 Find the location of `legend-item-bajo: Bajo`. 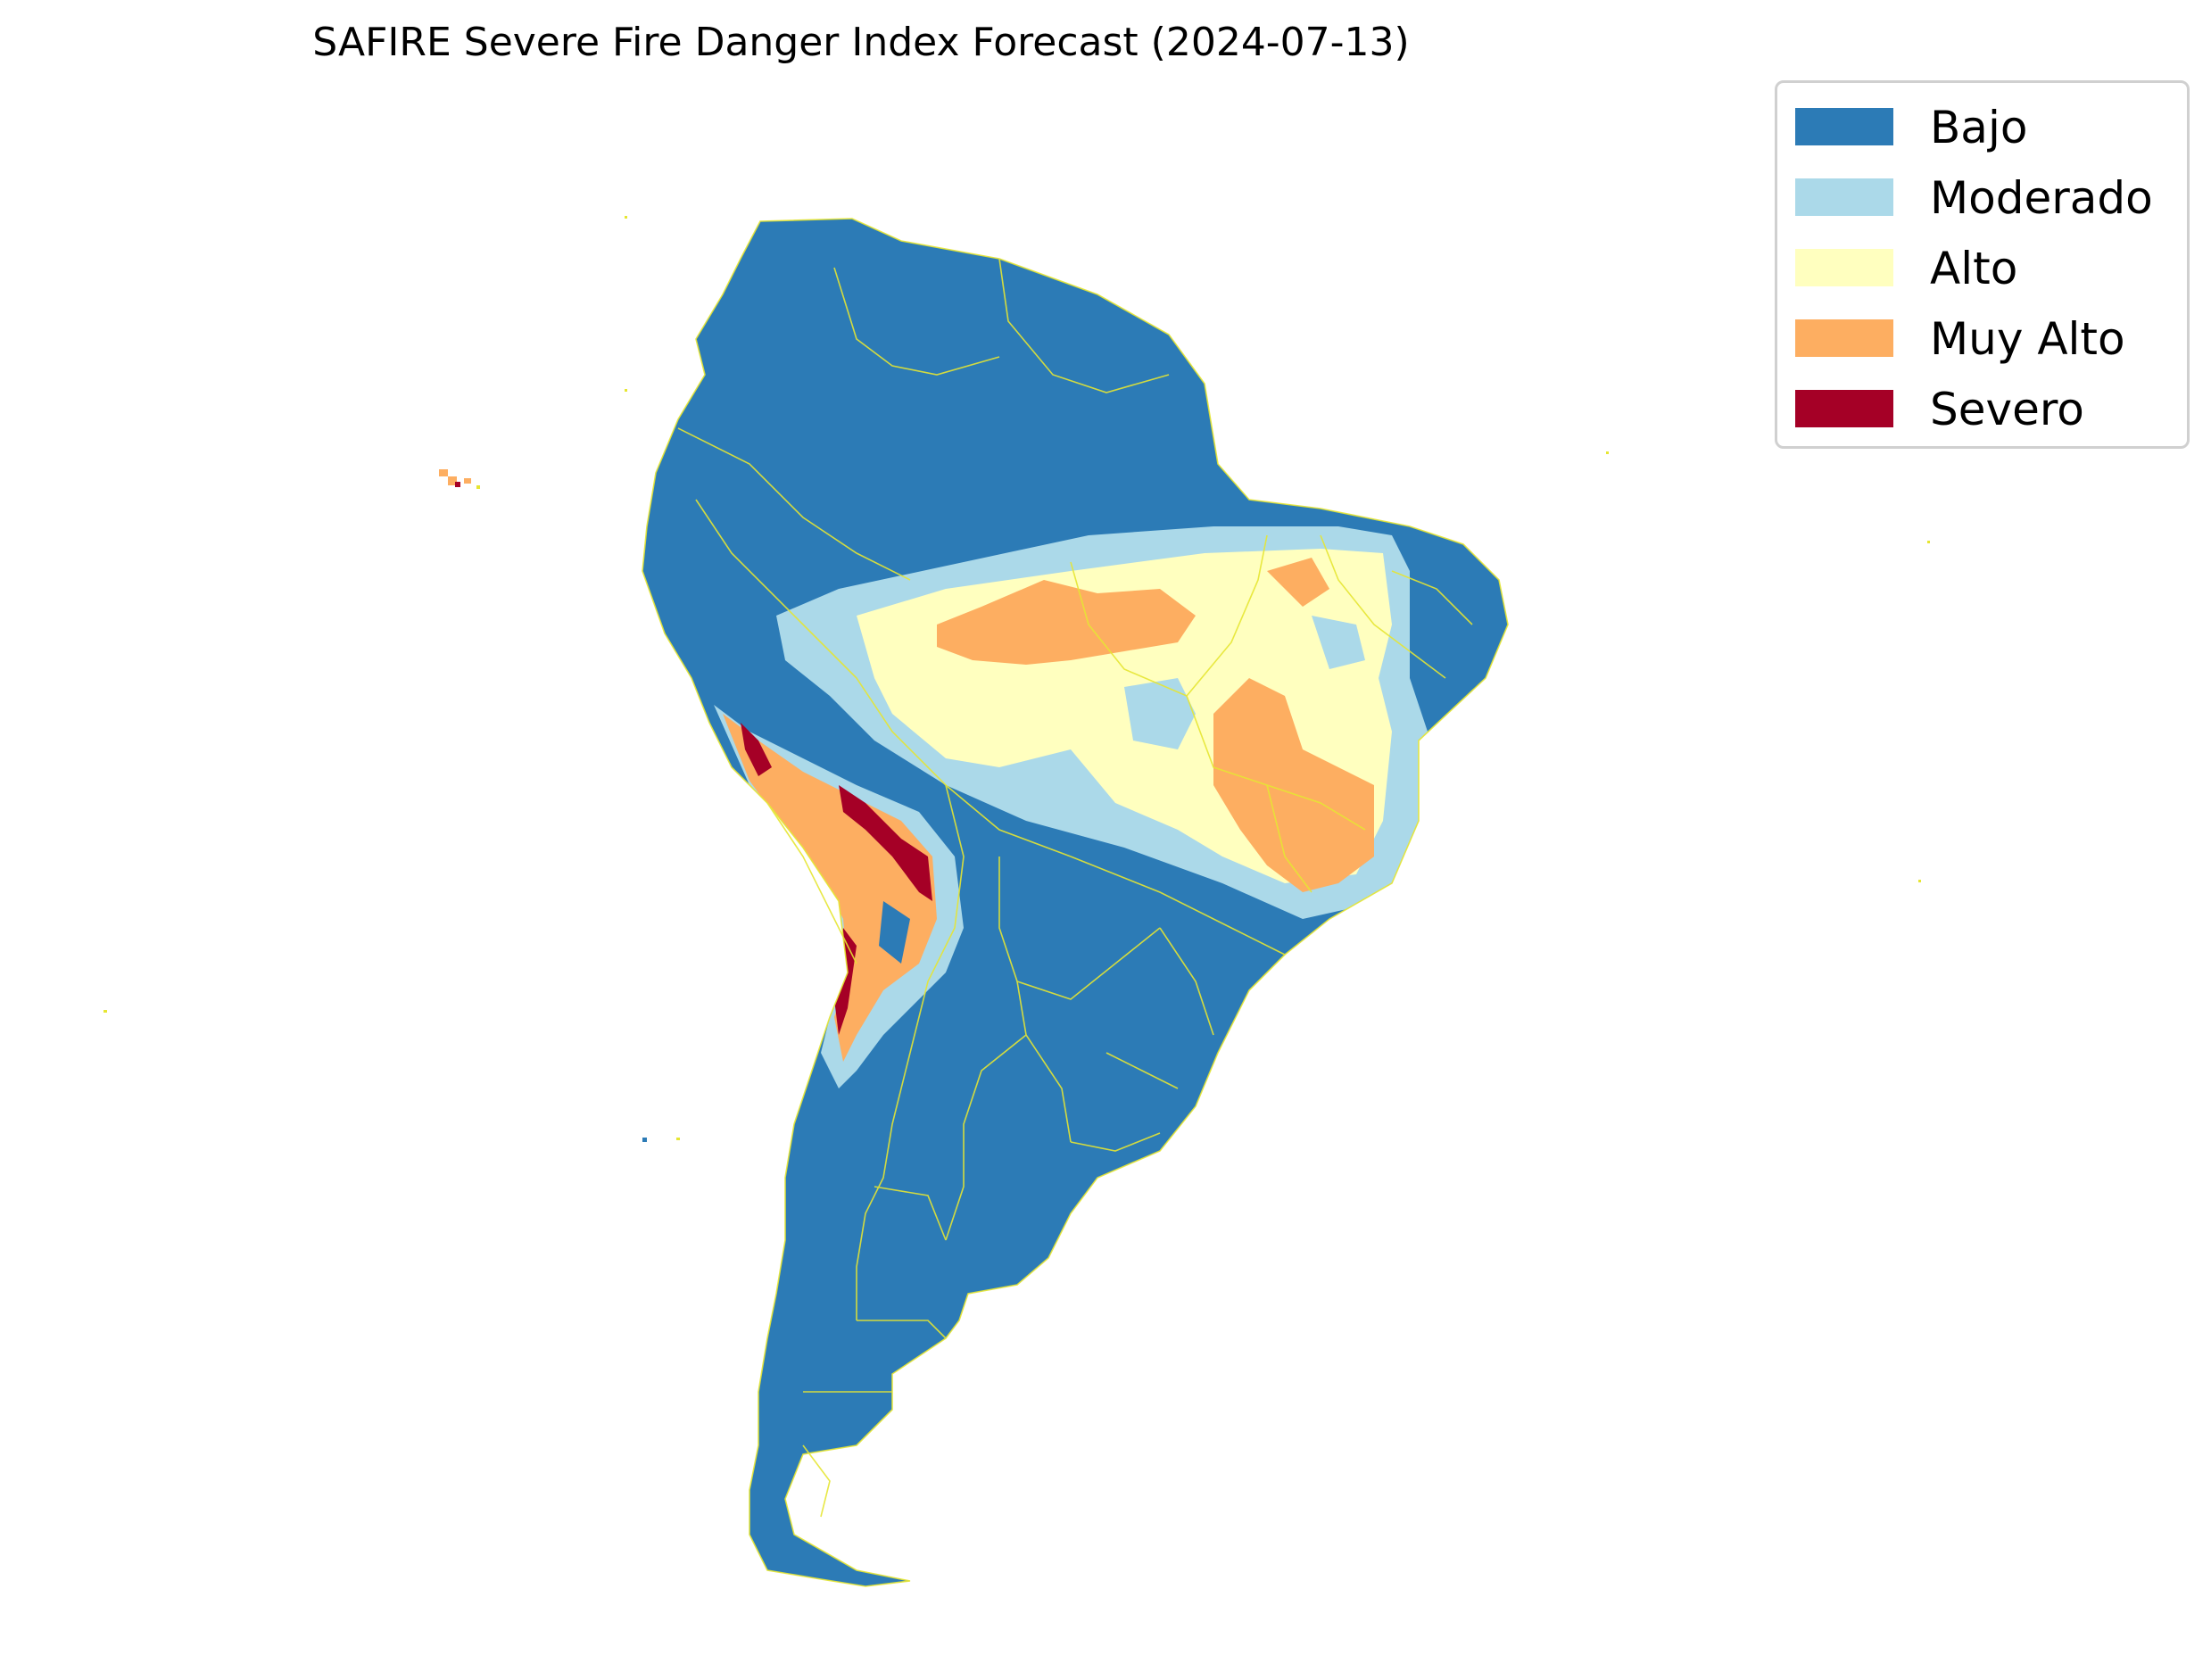

legend-item-bajo: Bajo is located at coordinates (1982, 127).